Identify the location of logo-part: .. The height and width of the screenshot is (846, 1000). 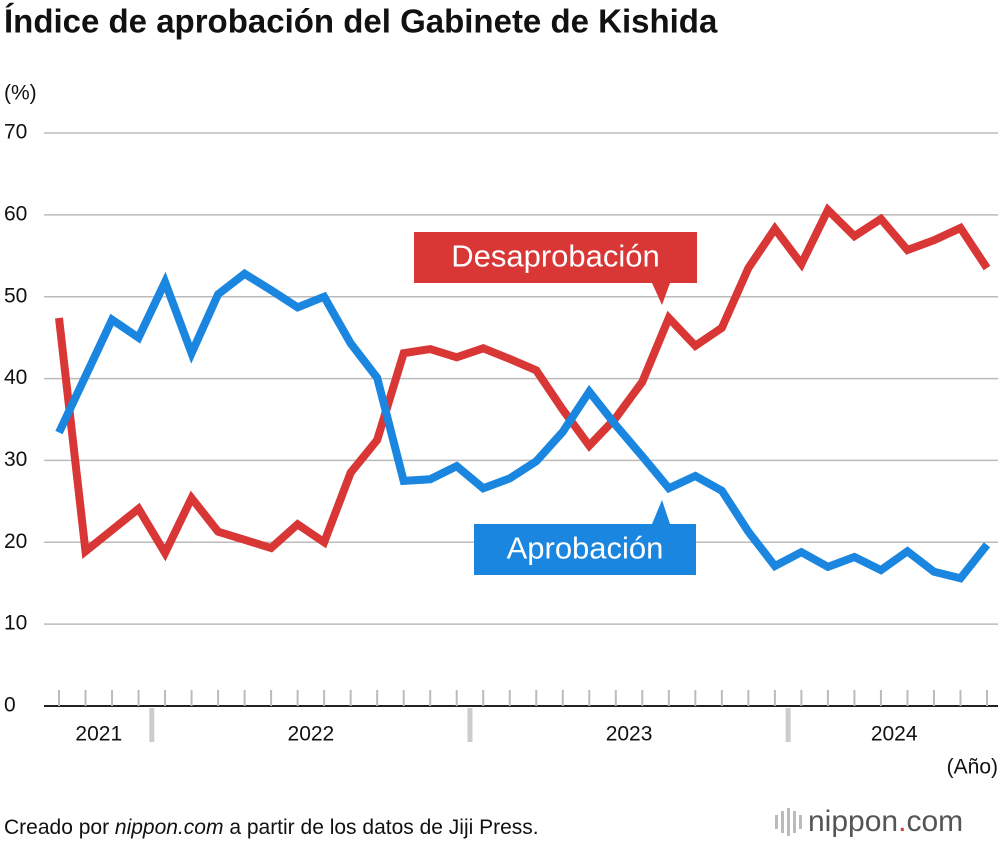
(902, 821).